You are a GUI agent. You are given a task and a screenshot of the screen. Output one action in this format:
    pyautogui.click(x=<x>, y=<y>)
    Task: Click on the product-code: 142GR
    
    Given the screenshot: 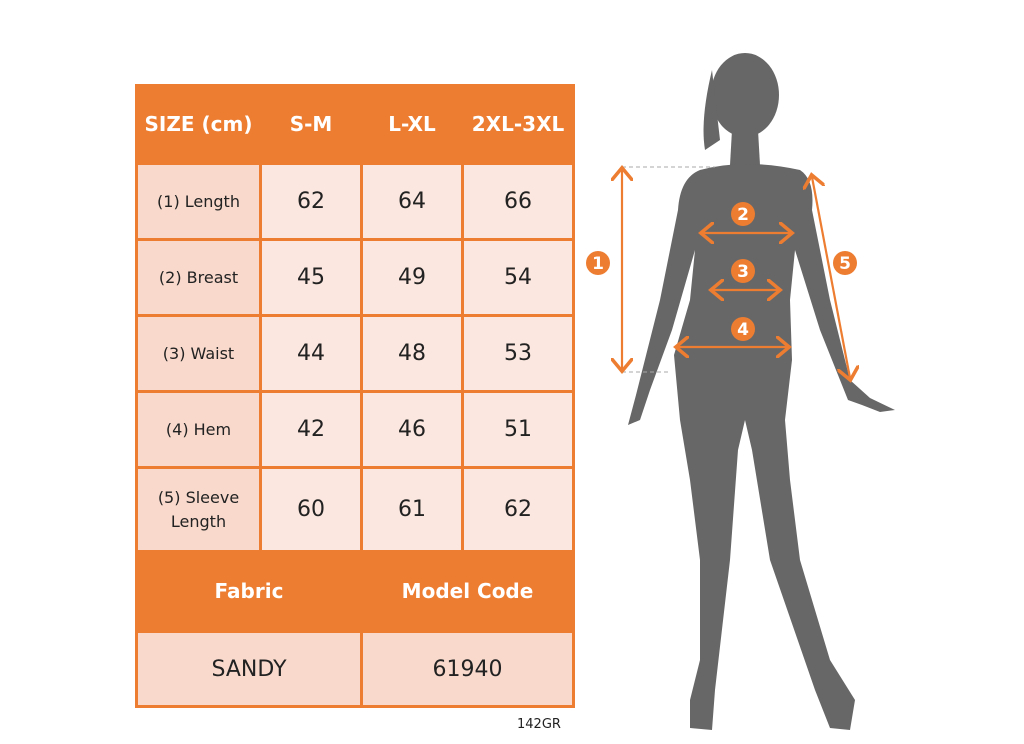 What is the action you would take?
    pyautogui.click(x=539, y=724)
    